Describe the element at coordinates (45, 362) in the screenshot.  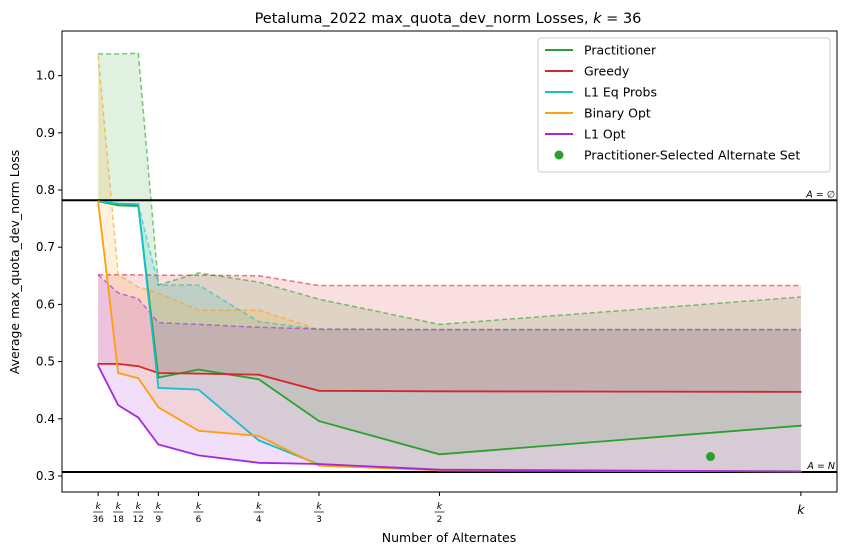
I see `y-tick-label: 0.5` at that location.